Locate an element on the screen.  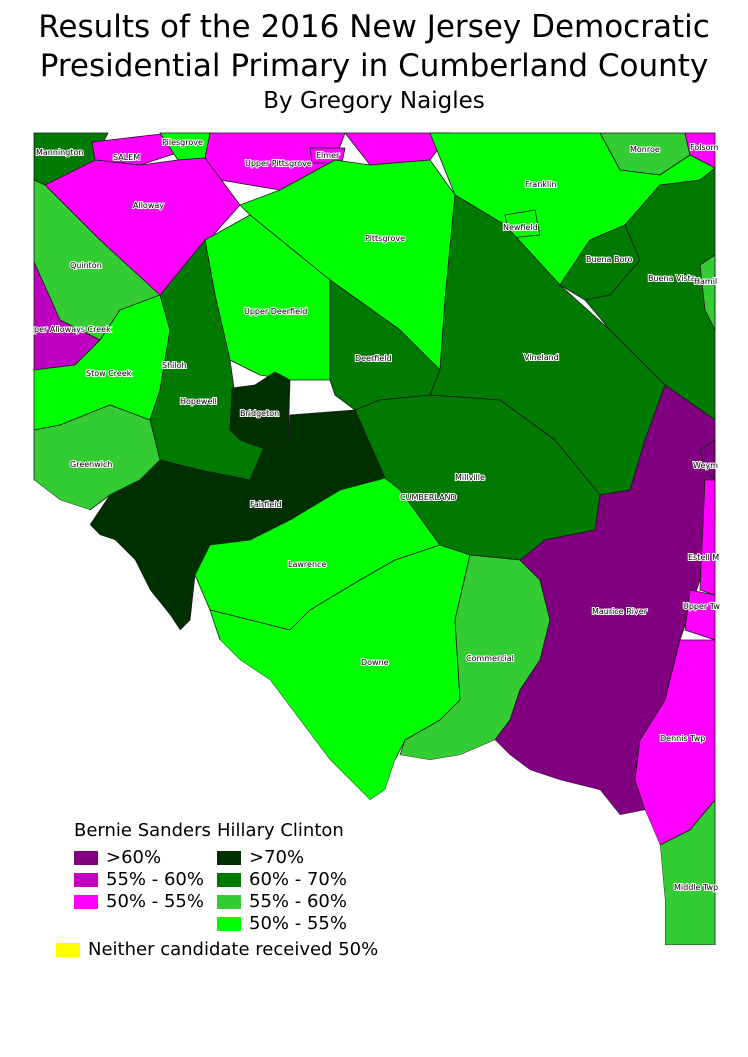
label-elmer: Elmer is located at coordinates (328, 155).